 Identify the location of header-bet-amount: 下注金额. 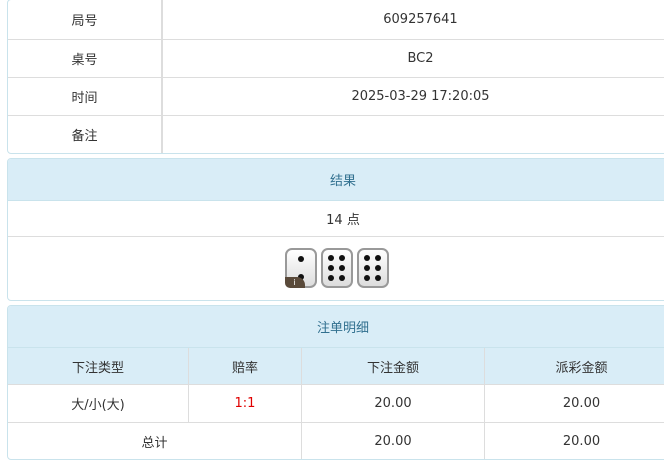
(393, 366).